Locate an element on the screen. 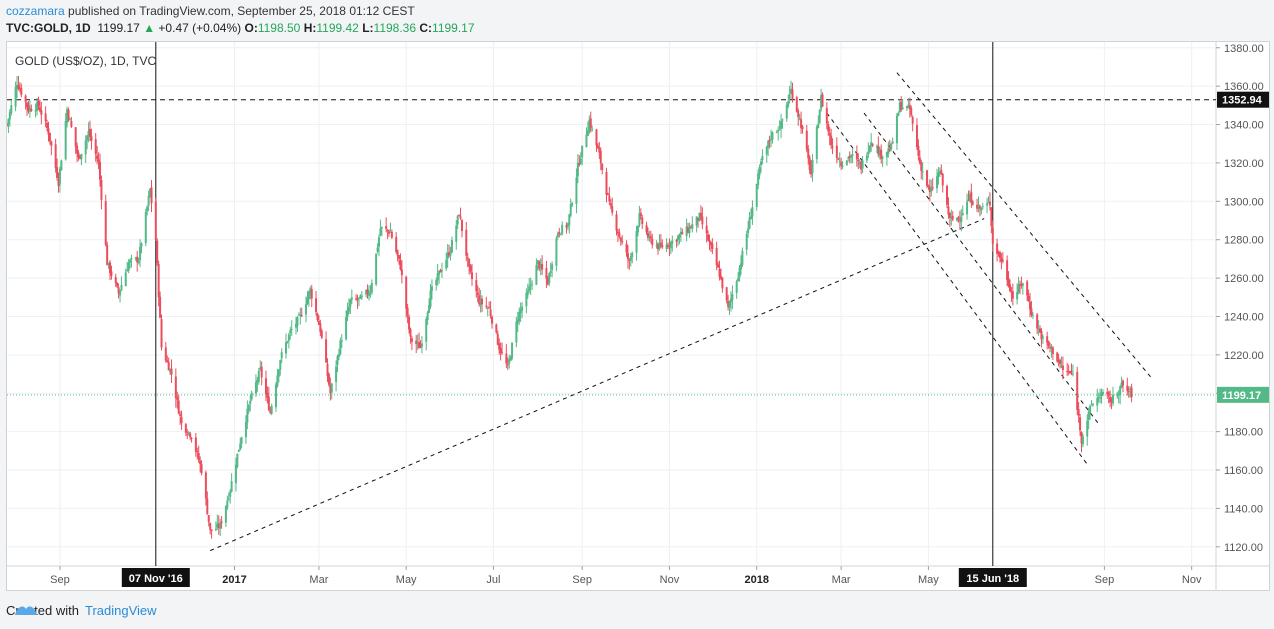  author-link: cozzamara is located at coordinates (35, 11).